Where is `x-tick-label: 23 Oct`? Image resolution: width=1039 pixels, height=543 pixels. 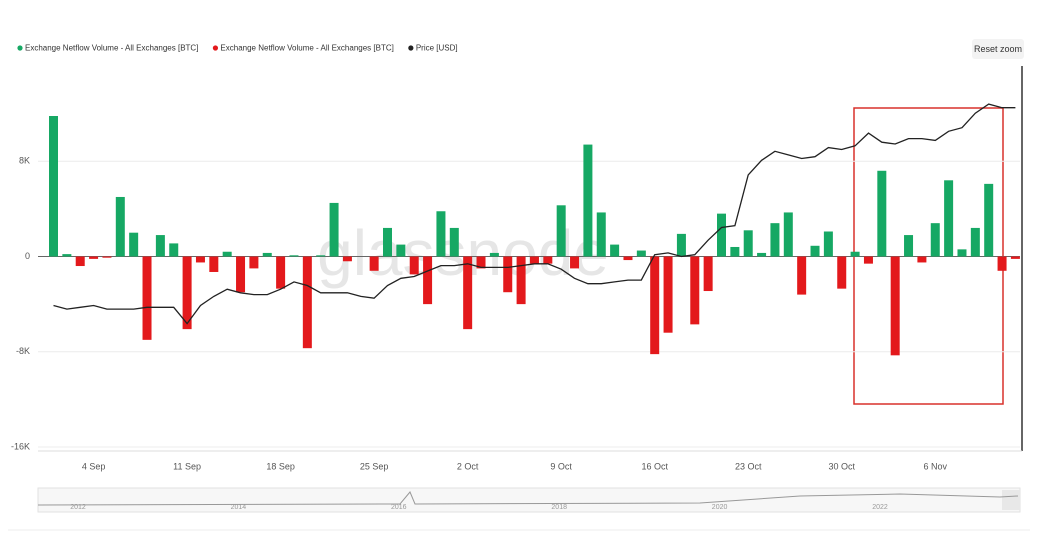 x-tick-label: 23 Oct is located at coordinates (748, 466).